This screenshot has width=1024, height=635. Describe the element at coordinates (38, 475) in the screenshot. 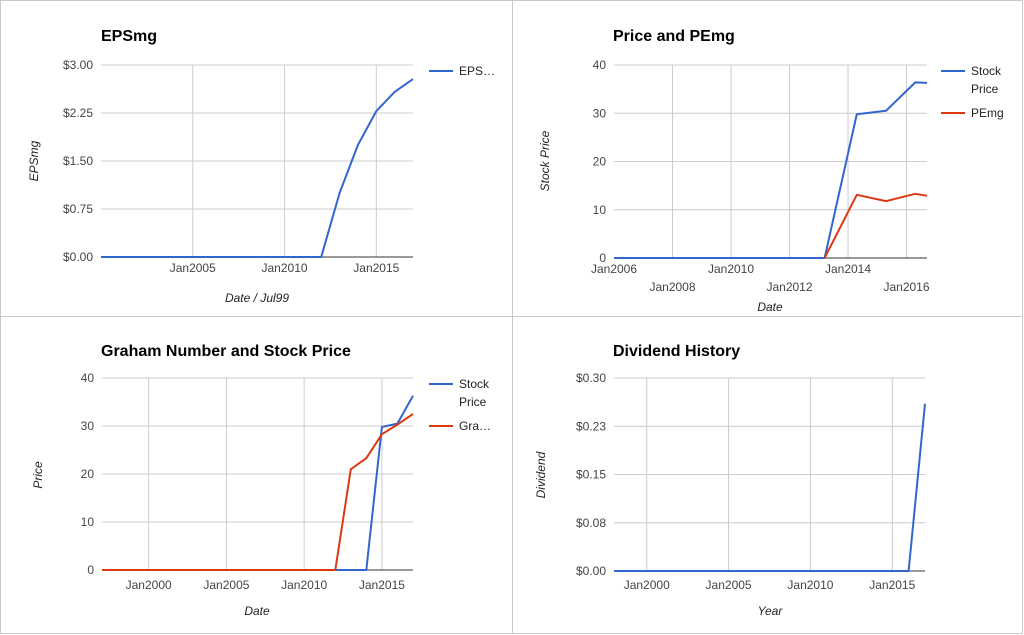

I see `y-axis-label: Price` at that location.